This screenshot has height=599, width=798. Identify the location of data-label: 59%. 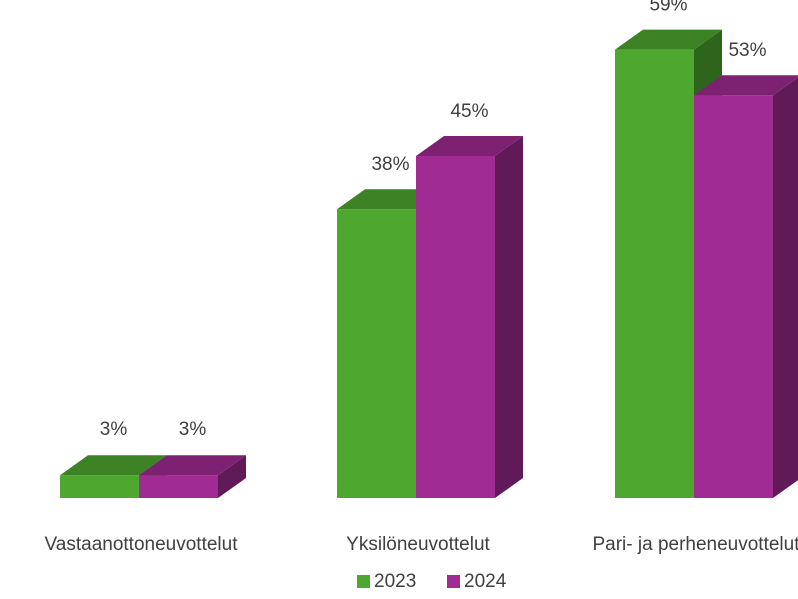
(668, 8).